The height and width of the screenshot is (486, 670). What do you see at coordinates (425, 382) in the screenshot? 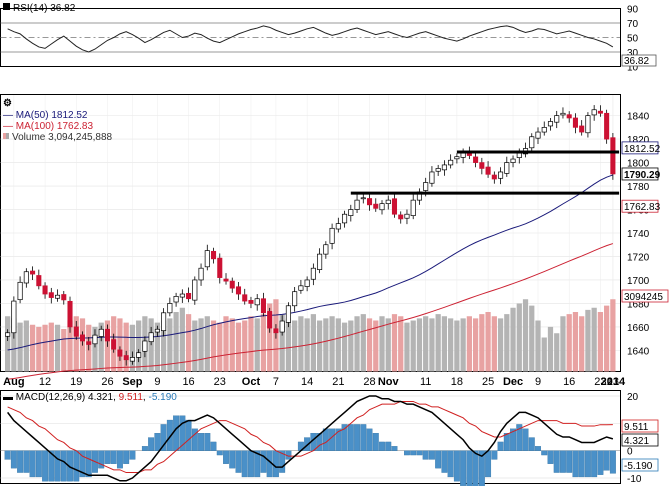
I see `x-tick-label: 11` at bounding box center [425, 382].